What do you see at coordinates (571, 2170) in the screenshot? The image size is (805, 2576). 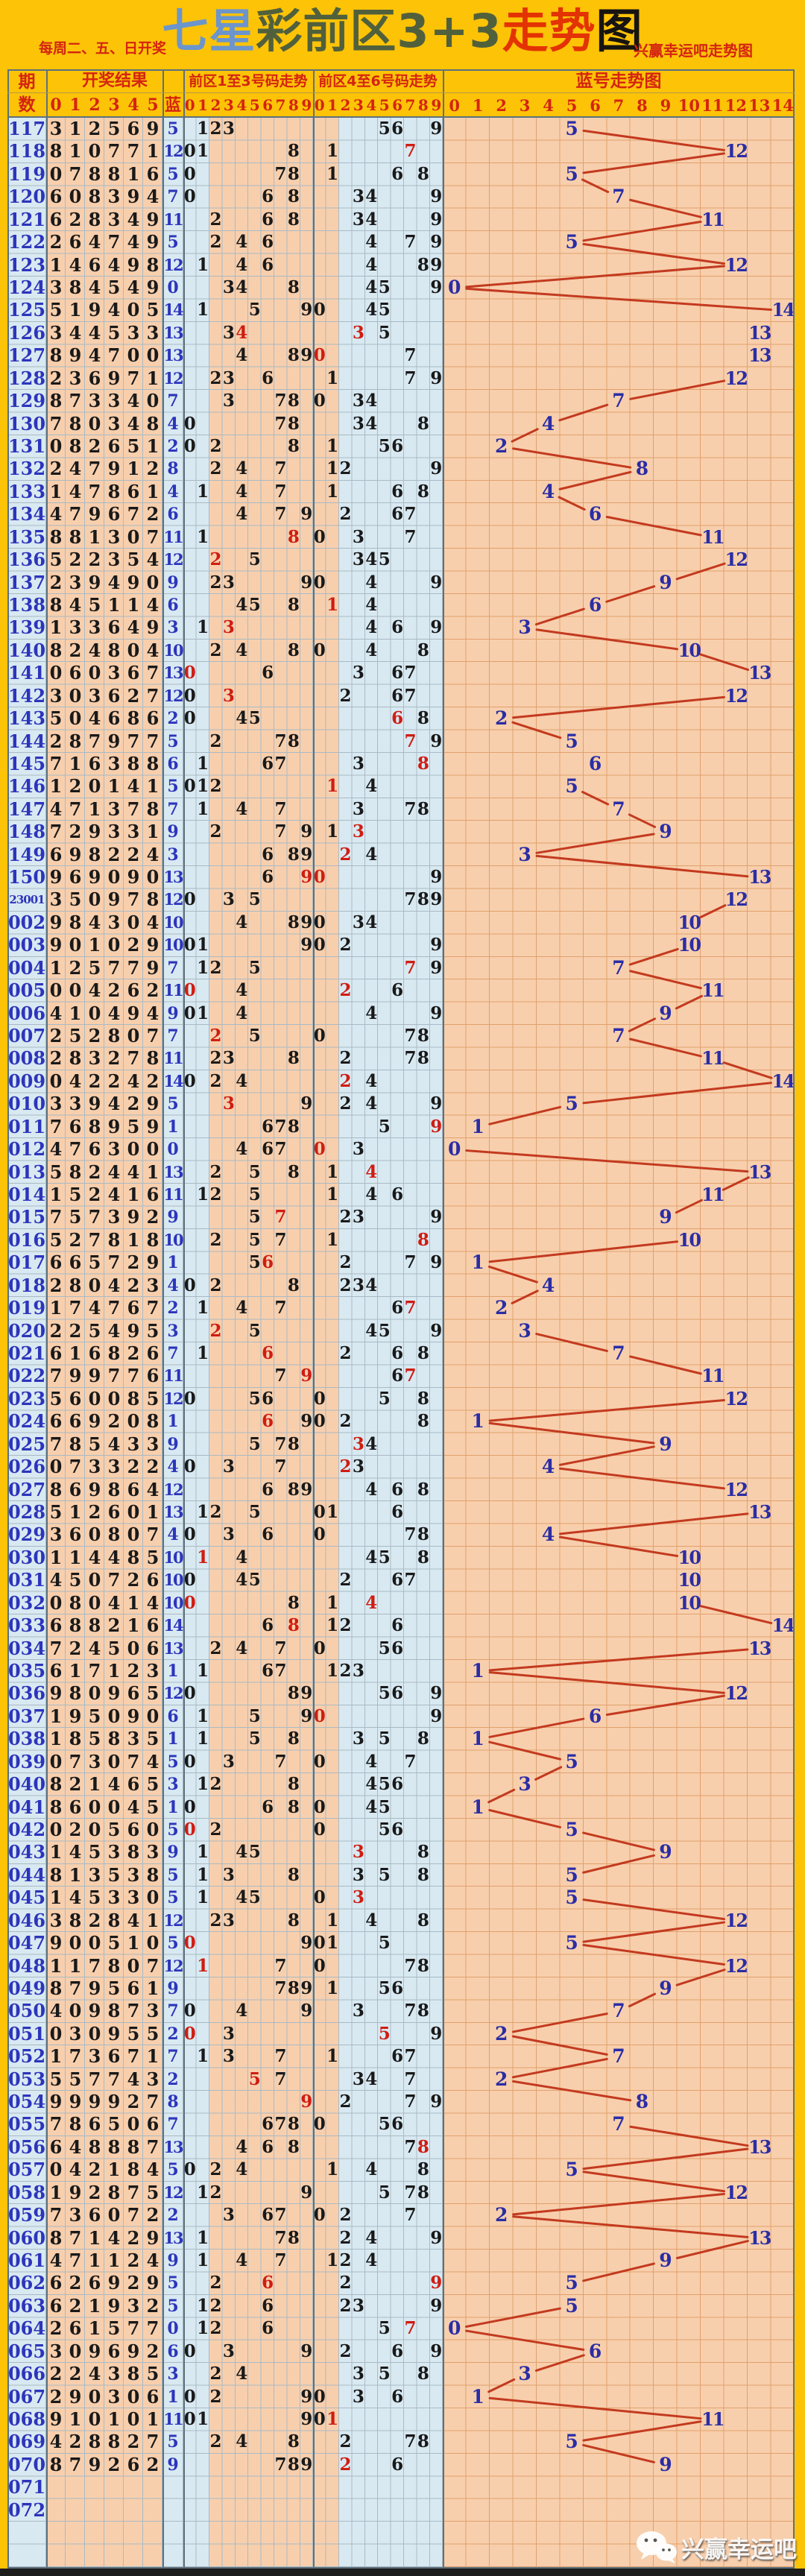 I see `blue-zone-number: 5` at bounding box center [571, 2170].